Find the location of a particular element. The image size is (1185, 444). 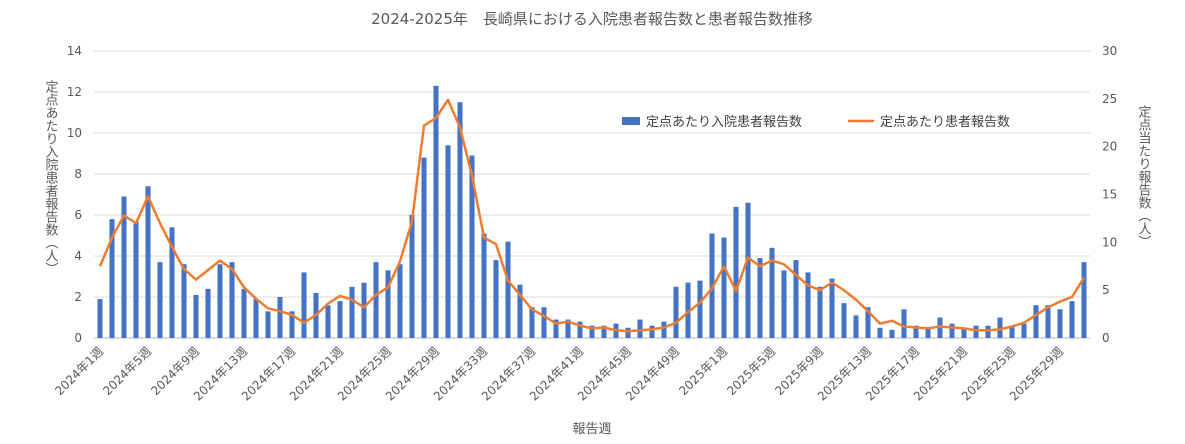

right-tick-label: 10 is located at coordinates (1109, 242).